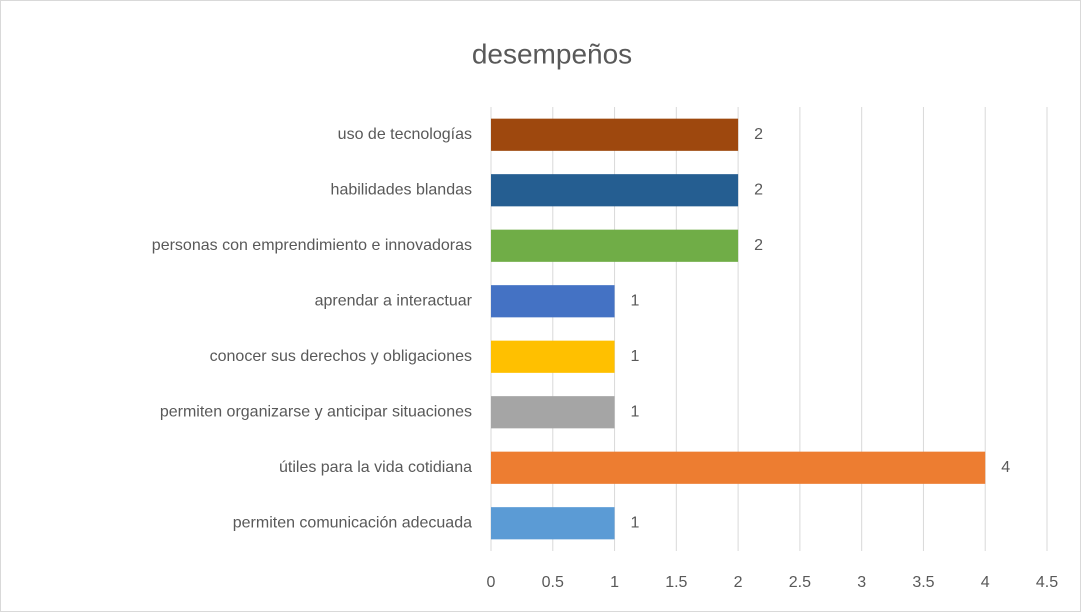 This screenshot has width=1081, height=612. What do you see at coordinates (800, 582) in the screenshot?
I see `x-tick-label: 2.5` at bounding box center [800, 582].